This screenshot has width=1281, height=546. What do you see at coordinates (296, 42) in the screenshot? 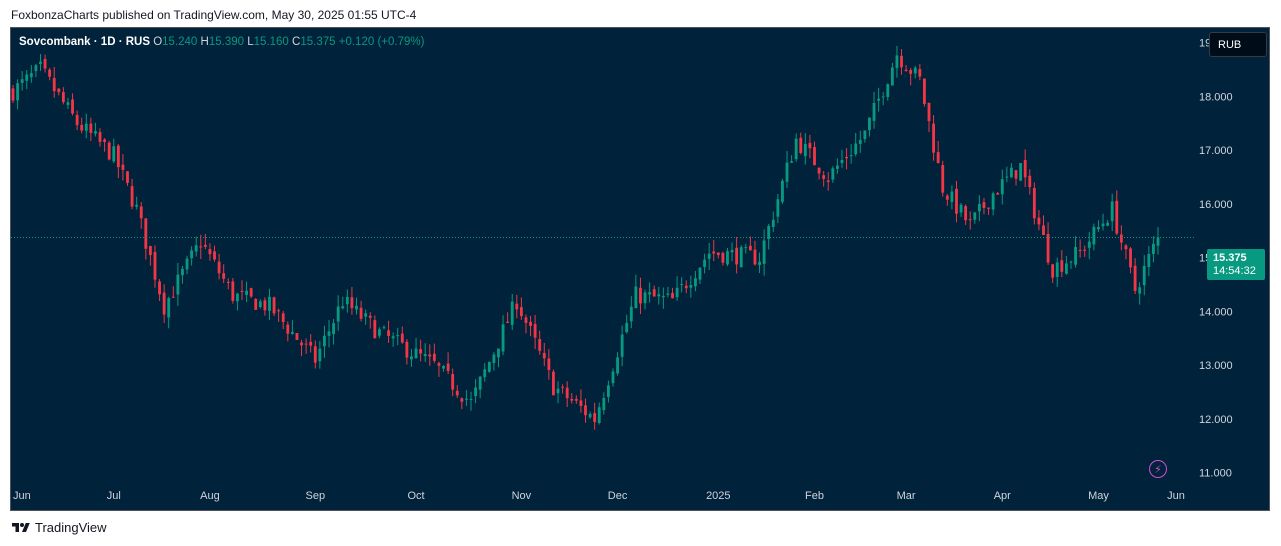
I see `close-label: C` at bounding box center [296, 42].